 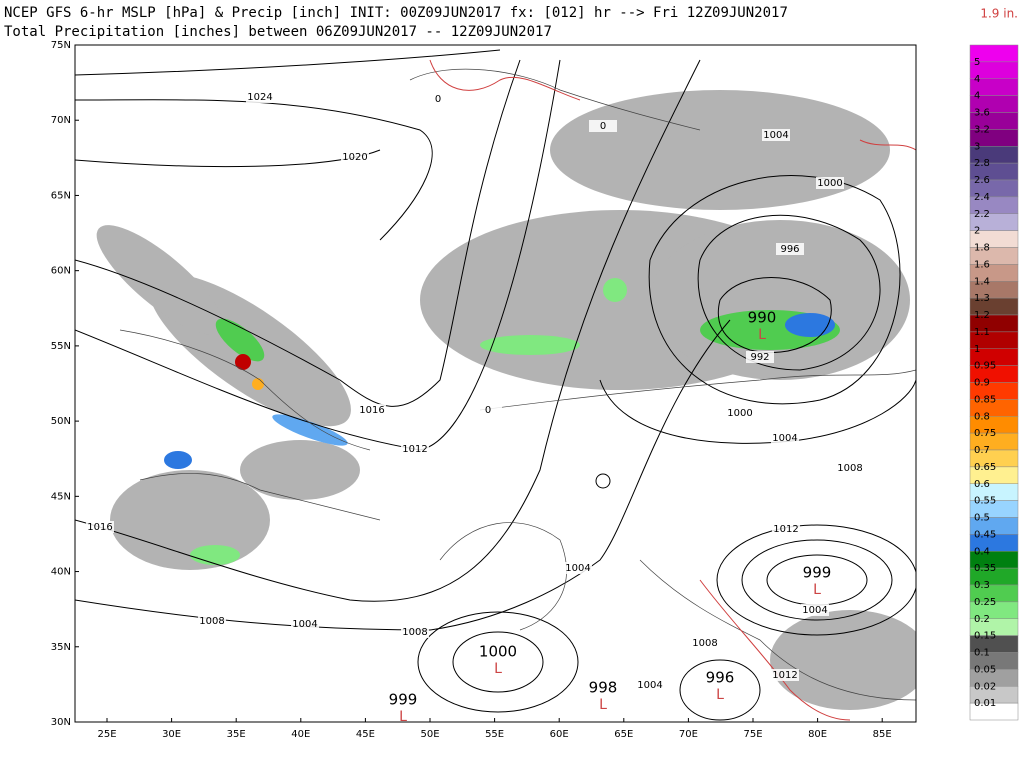 I want to click on isobar-label: 992, so click(x=759, y=357).